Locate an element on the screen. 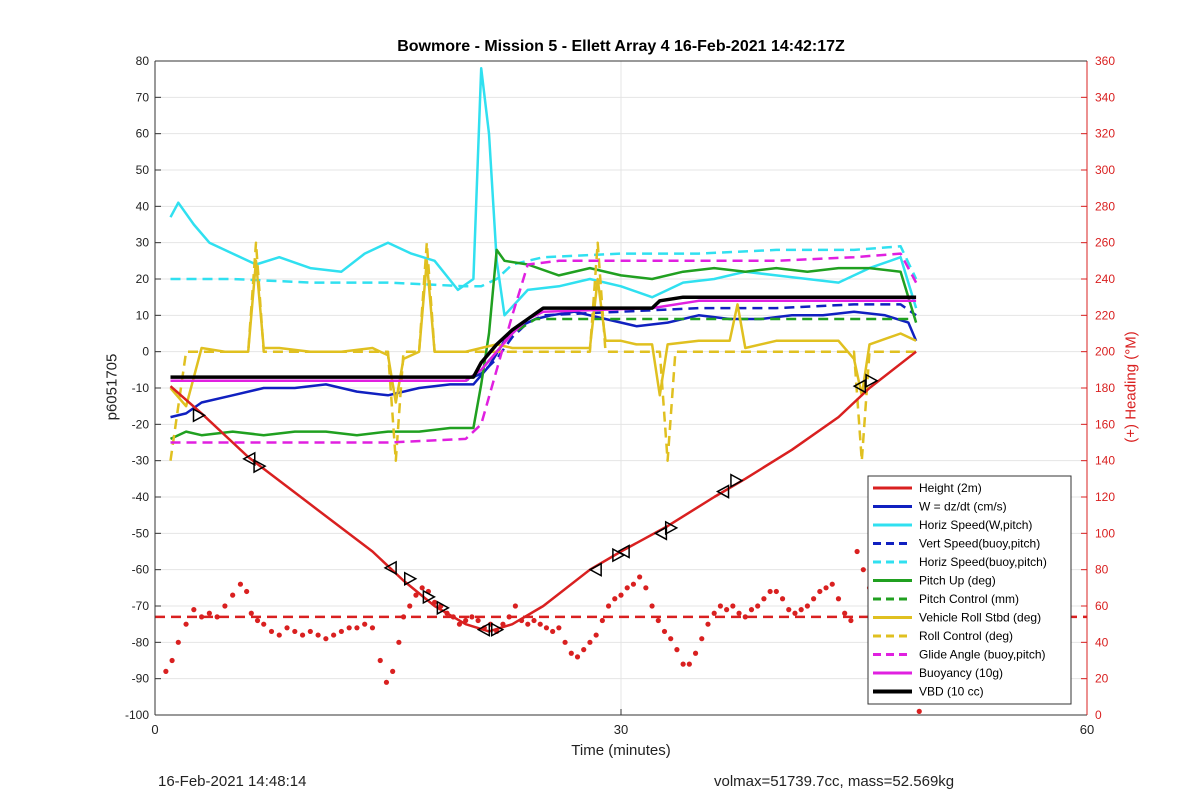  y-tick-label: -80 is located at coordinates (141, 642).